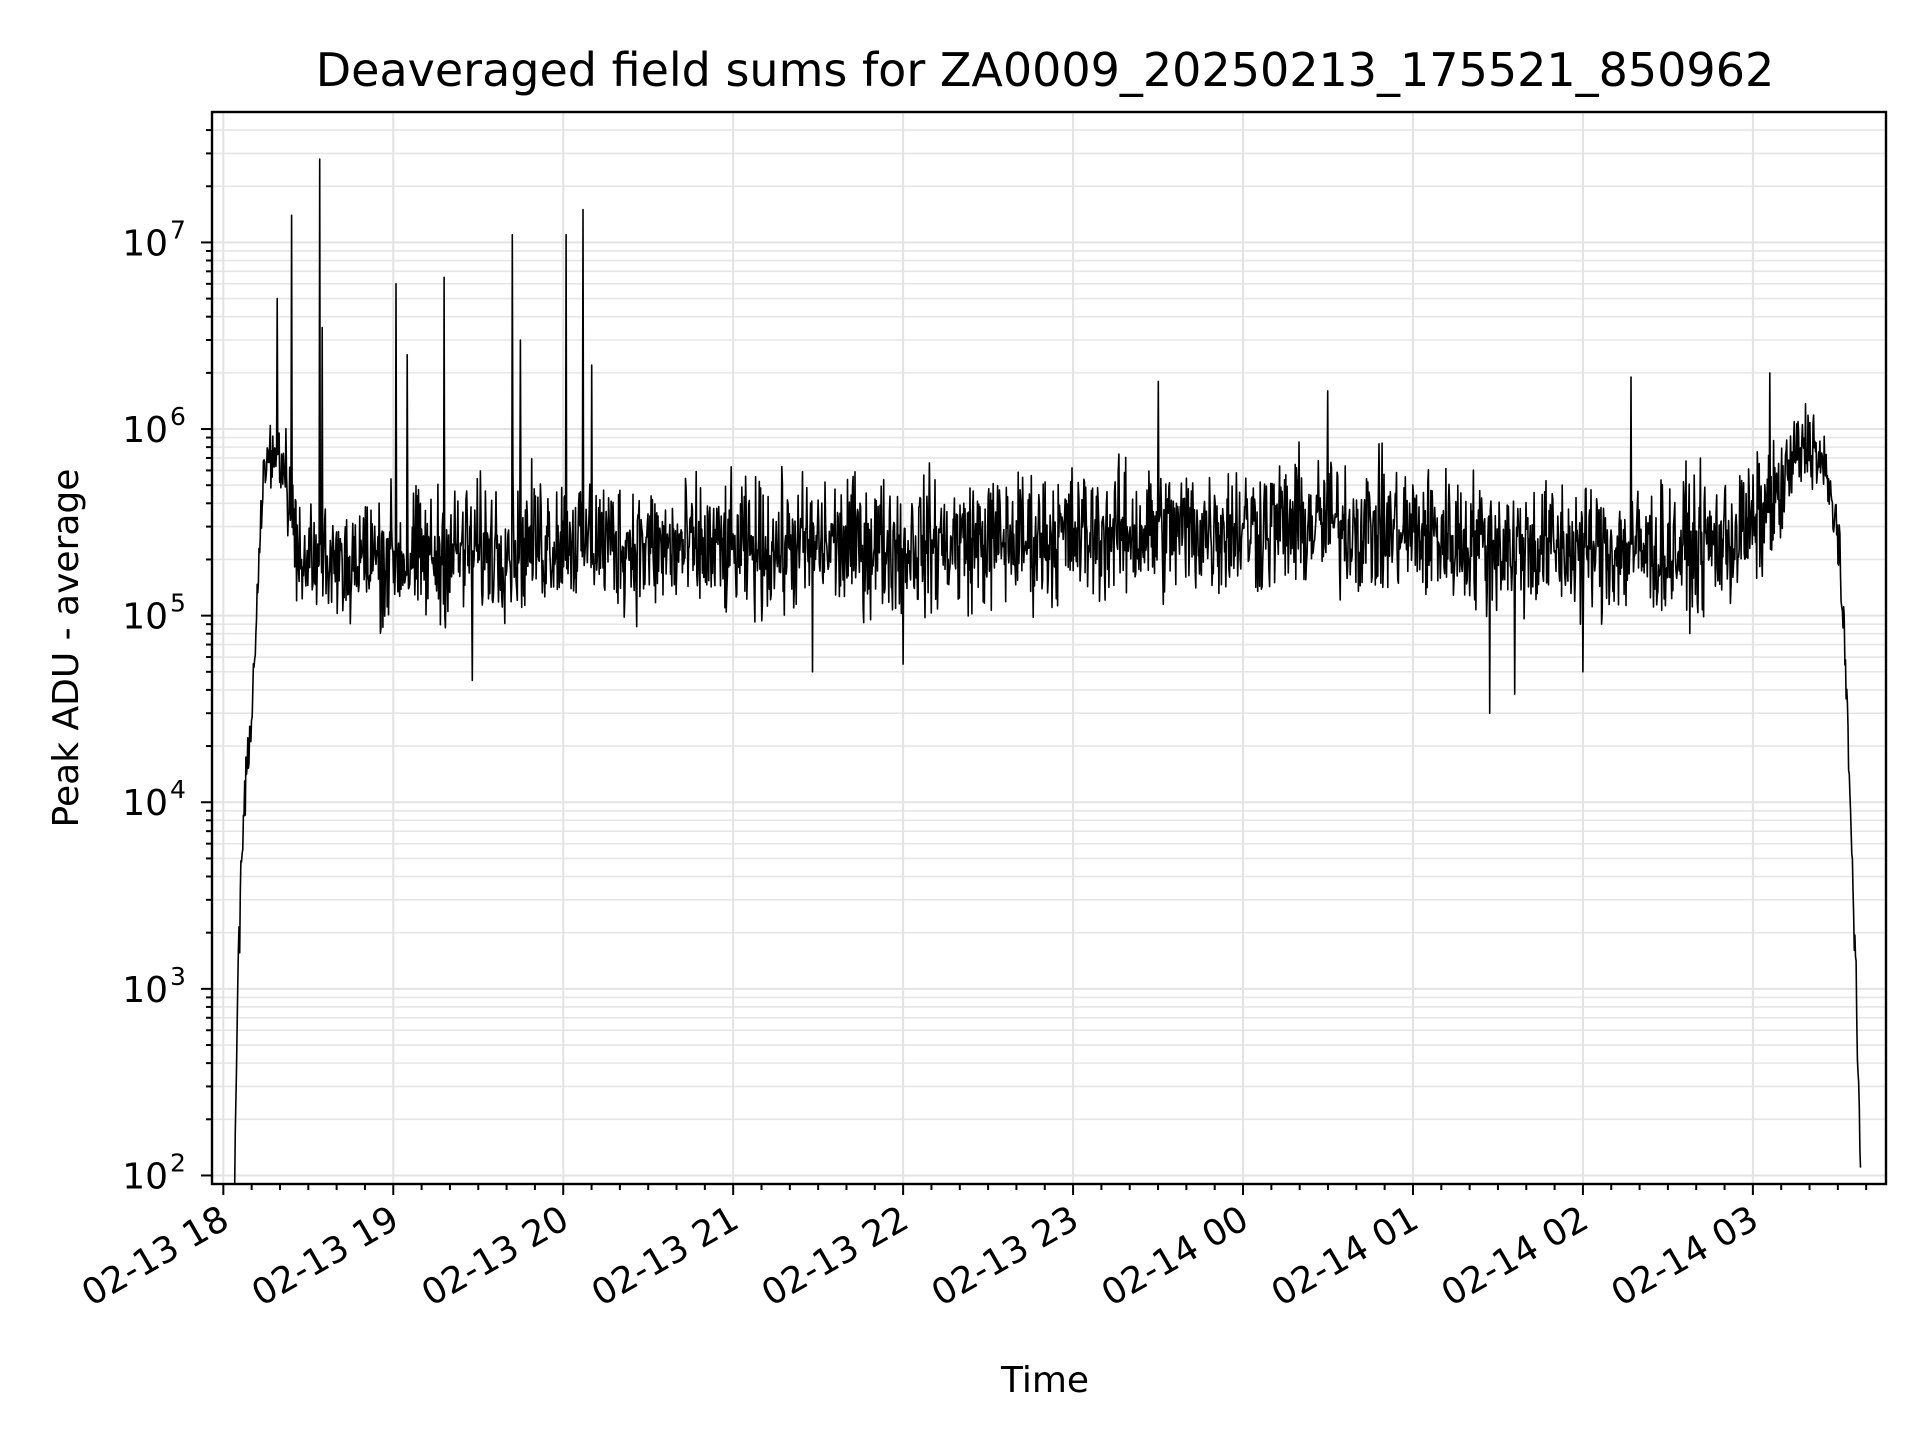  I want to click on y-tick-exponent: 6, so click(178, 416).